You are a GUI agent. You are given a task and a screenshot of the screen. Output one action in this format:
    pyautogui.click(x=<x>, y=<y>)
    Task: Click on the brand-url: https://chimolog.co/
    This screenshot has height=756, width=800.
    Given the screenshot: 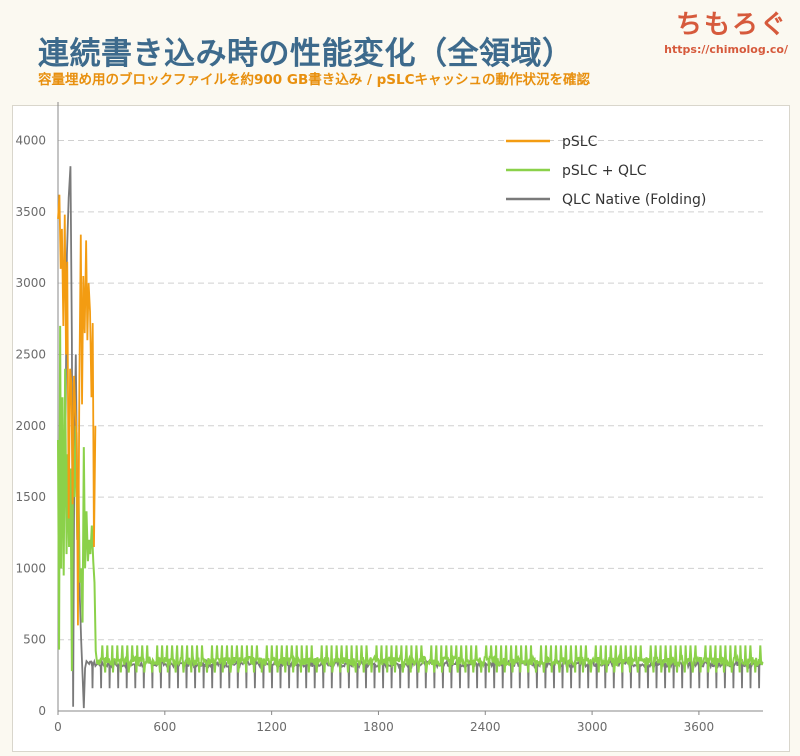 What is the action you would take?
    pyautogui.click(x=726, y=49)
    